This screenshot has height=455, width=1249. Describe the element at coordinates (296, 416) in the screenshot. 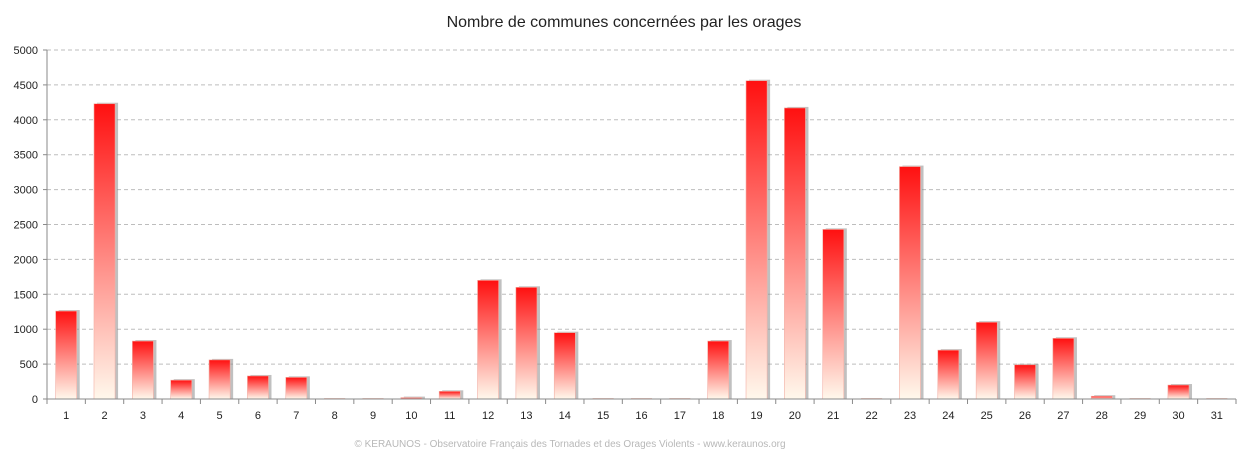

I see `x-tick-label: 7` at that location.